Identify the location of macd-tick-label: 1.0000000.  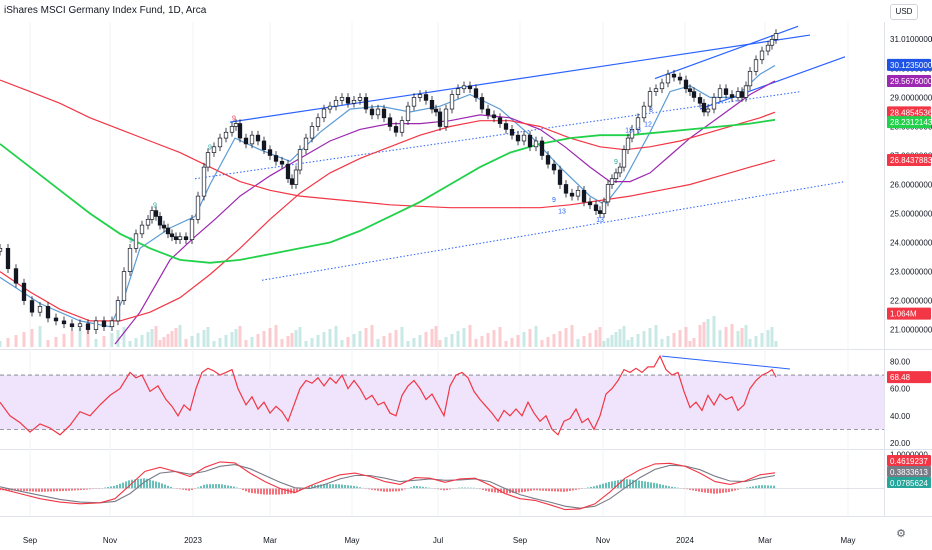
(909, 454).